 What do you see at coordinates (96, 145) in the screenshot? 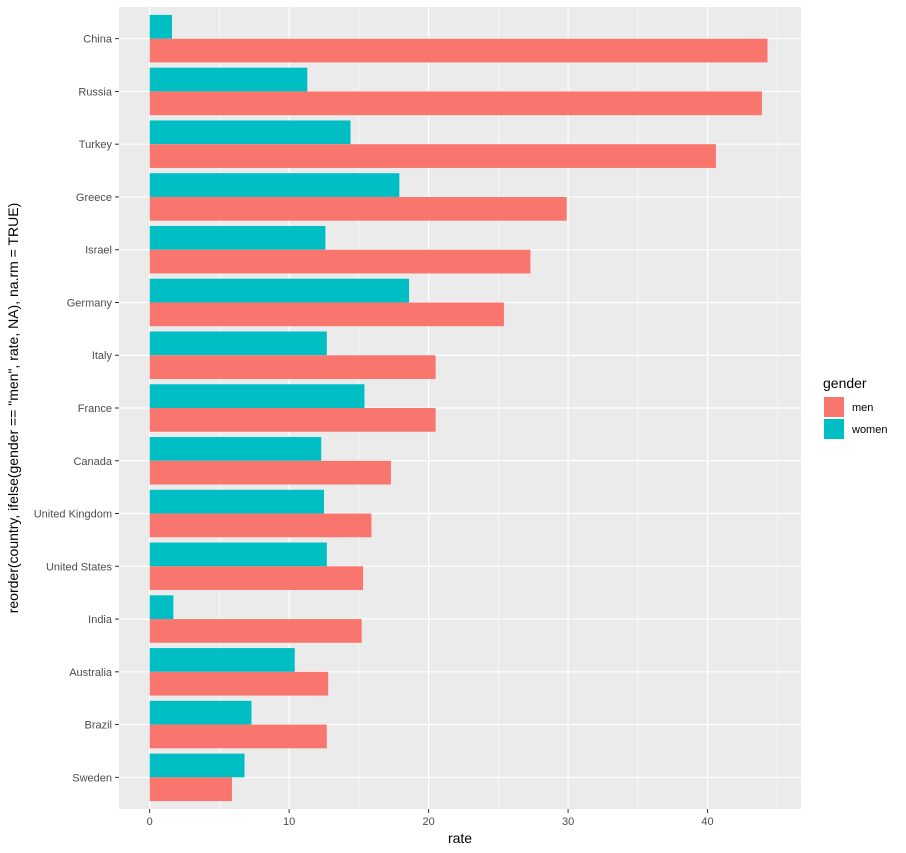
I see `y-tick-label: Turkey` at bounding box center [96, 145].